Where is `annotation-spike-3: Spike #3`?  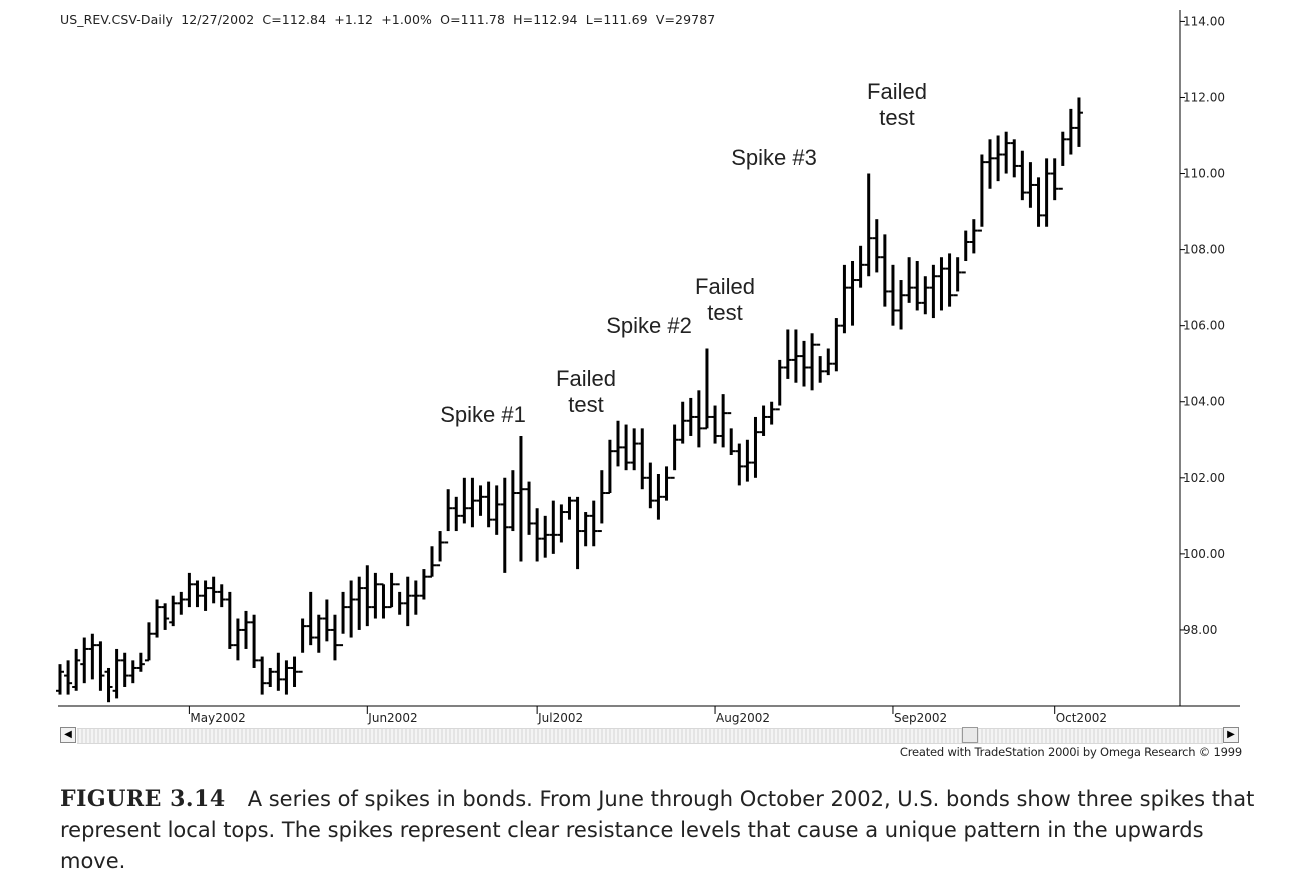 annotation-spike-3: Spike #3 is located at coordinates (774, 157).